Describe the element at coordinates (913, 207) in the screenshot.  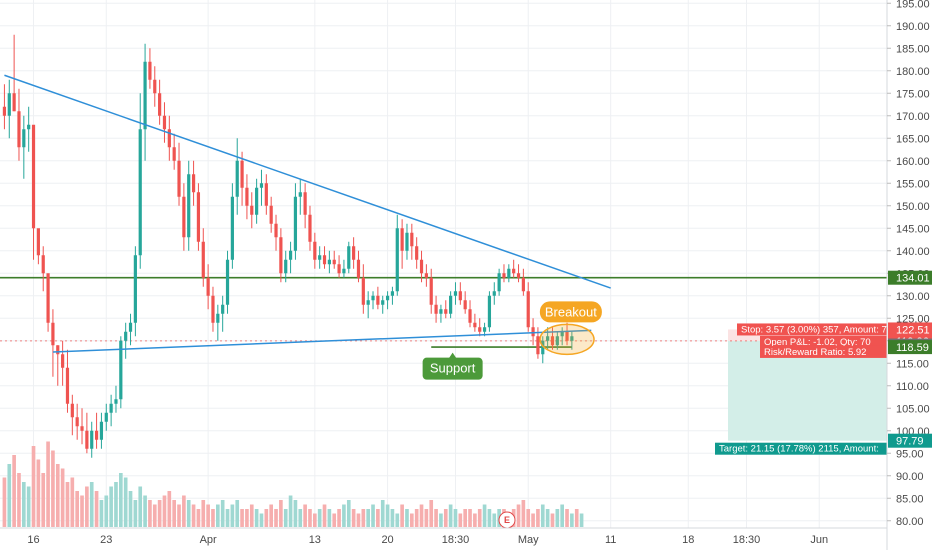
I see `price-tick-label: 150.00` at that location.